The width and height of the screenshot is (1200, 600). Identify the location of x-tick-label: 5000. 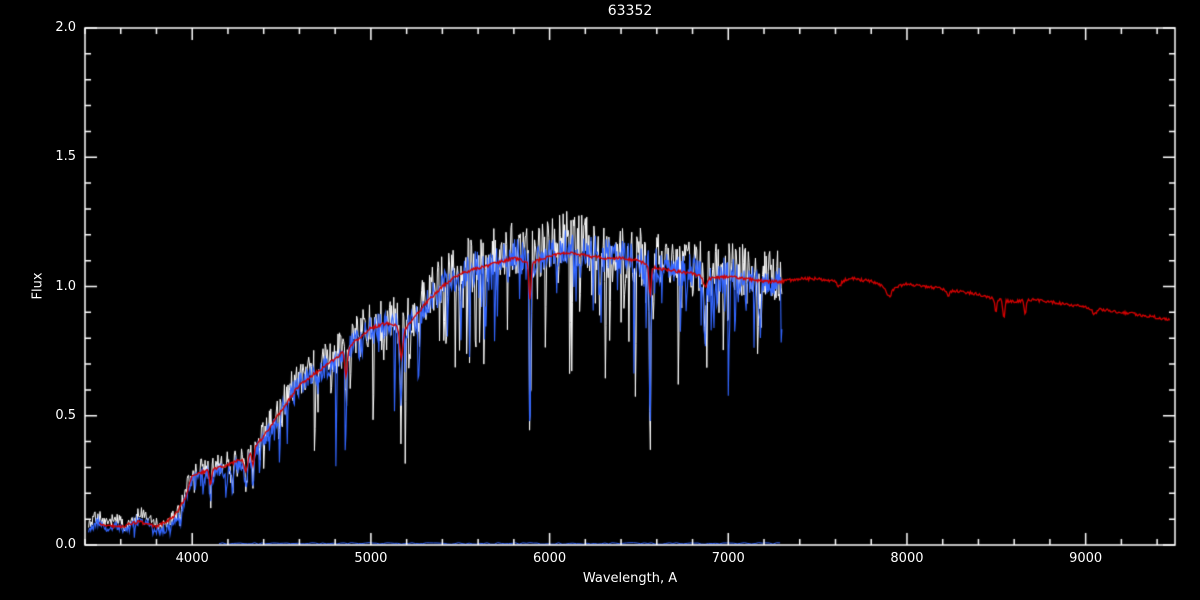
(371, 558).